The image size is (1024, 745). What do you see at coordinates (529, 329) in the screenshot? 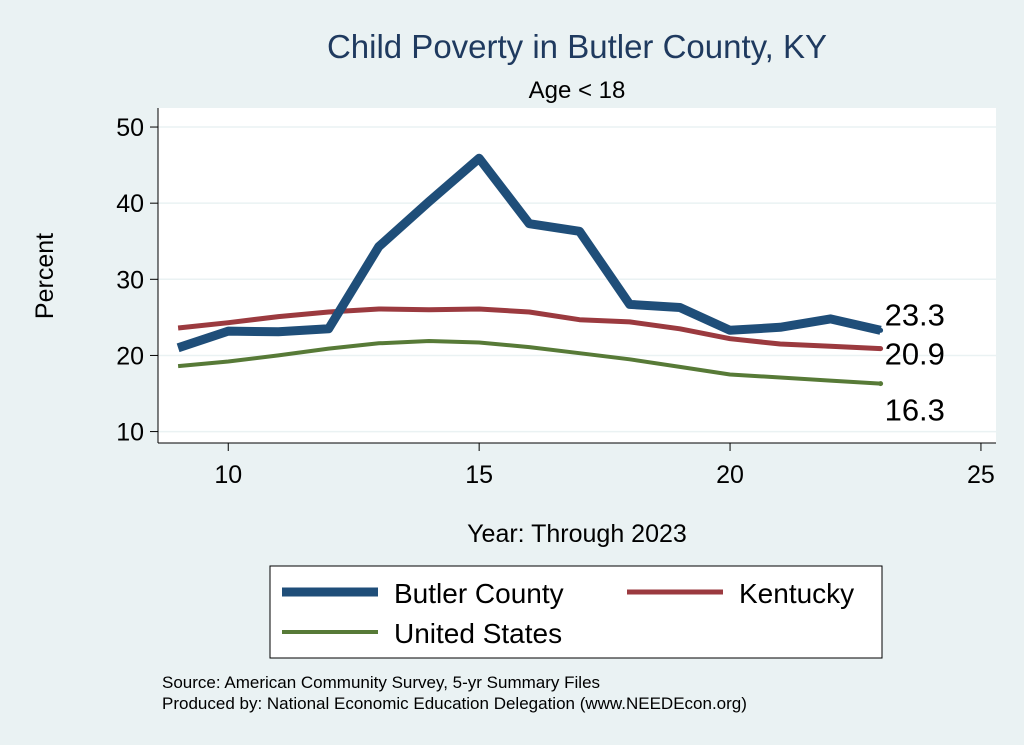
I see `series-line-kentucky` at bounding box center [529, 329].